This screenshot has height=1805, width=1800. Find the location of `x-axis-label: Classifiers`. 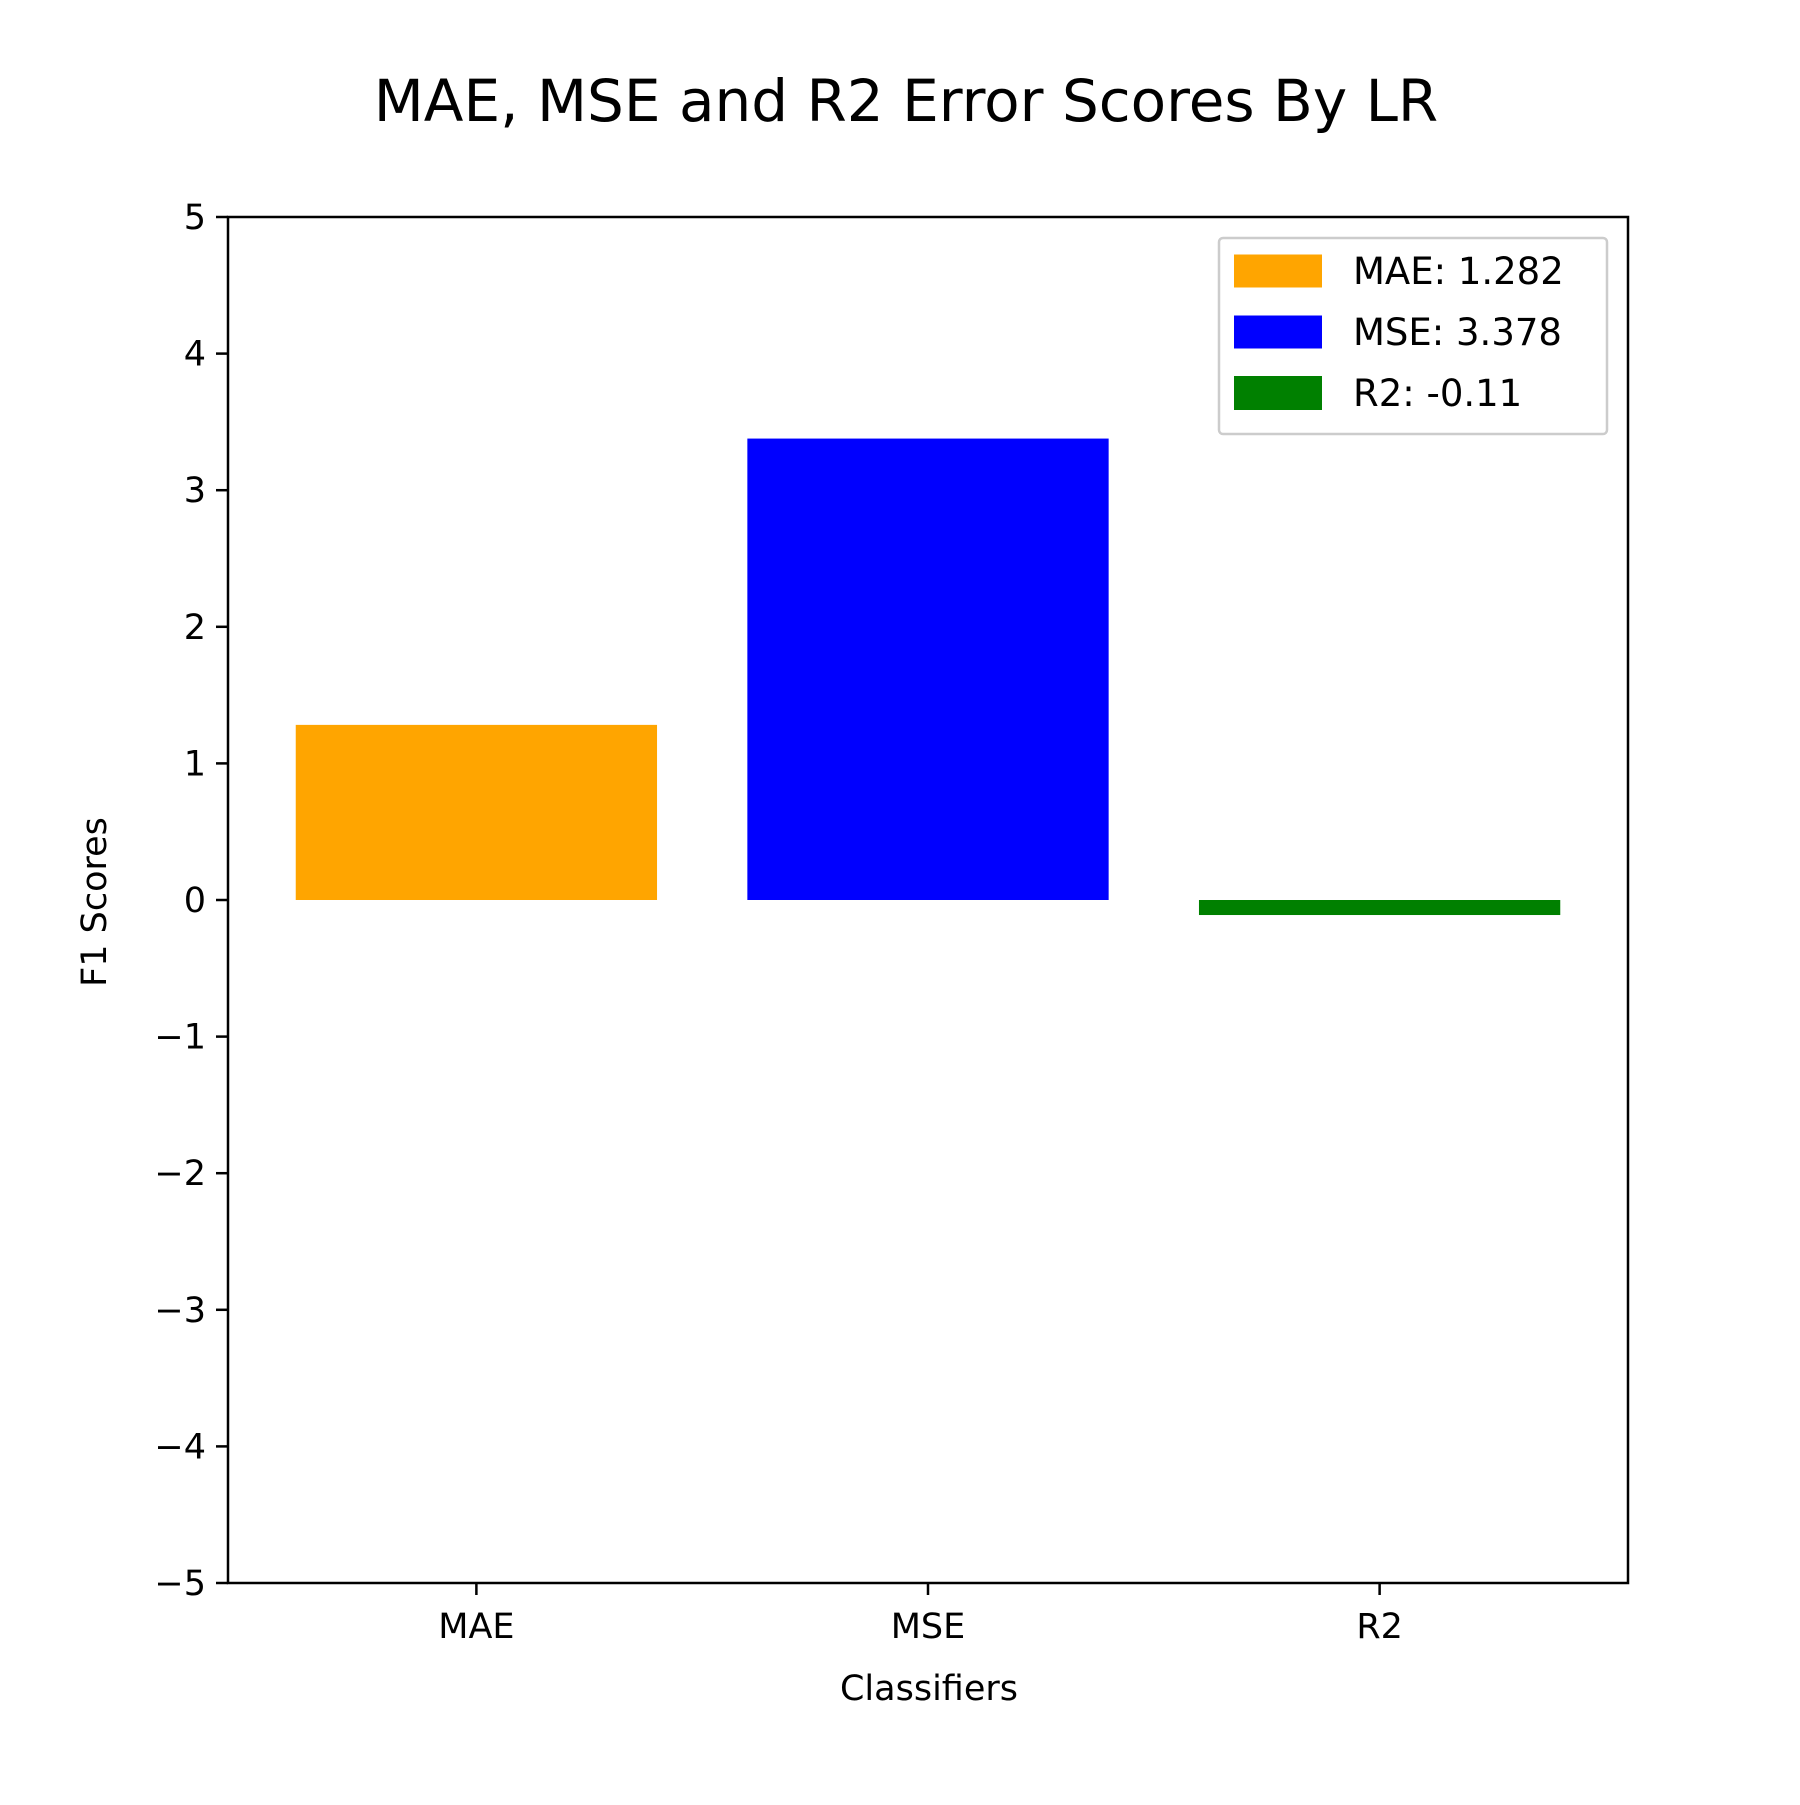

x-axis-label: Classifiers is located at coordinates (929, 1689).